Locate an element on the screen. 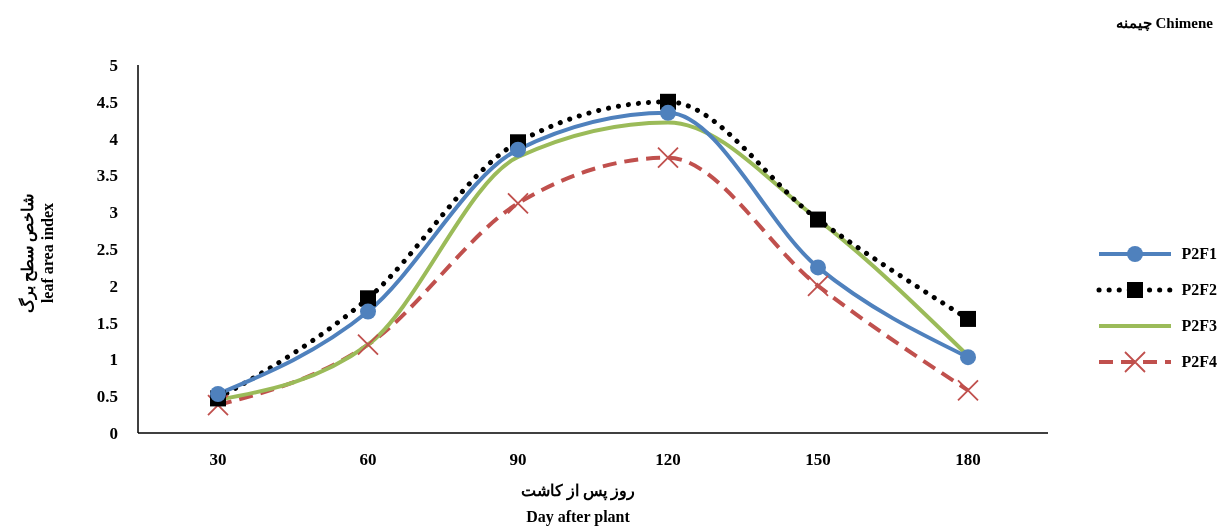 The width and height of the screenshot is (1229, 529). y-tick-label: 3.5 is located at coordinates (107, 176).